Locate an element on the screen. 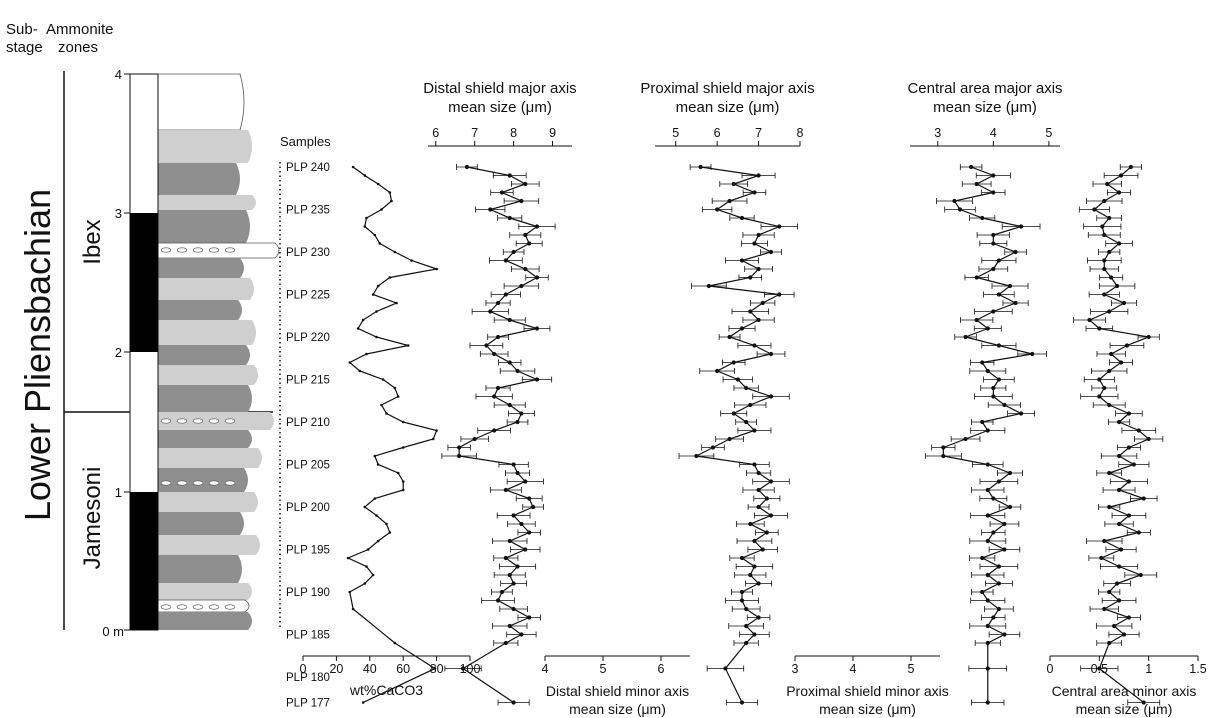 The width and height of the screenshot is (1218, 718). x-tick-label: 7 is located at coordinates (758, 133).